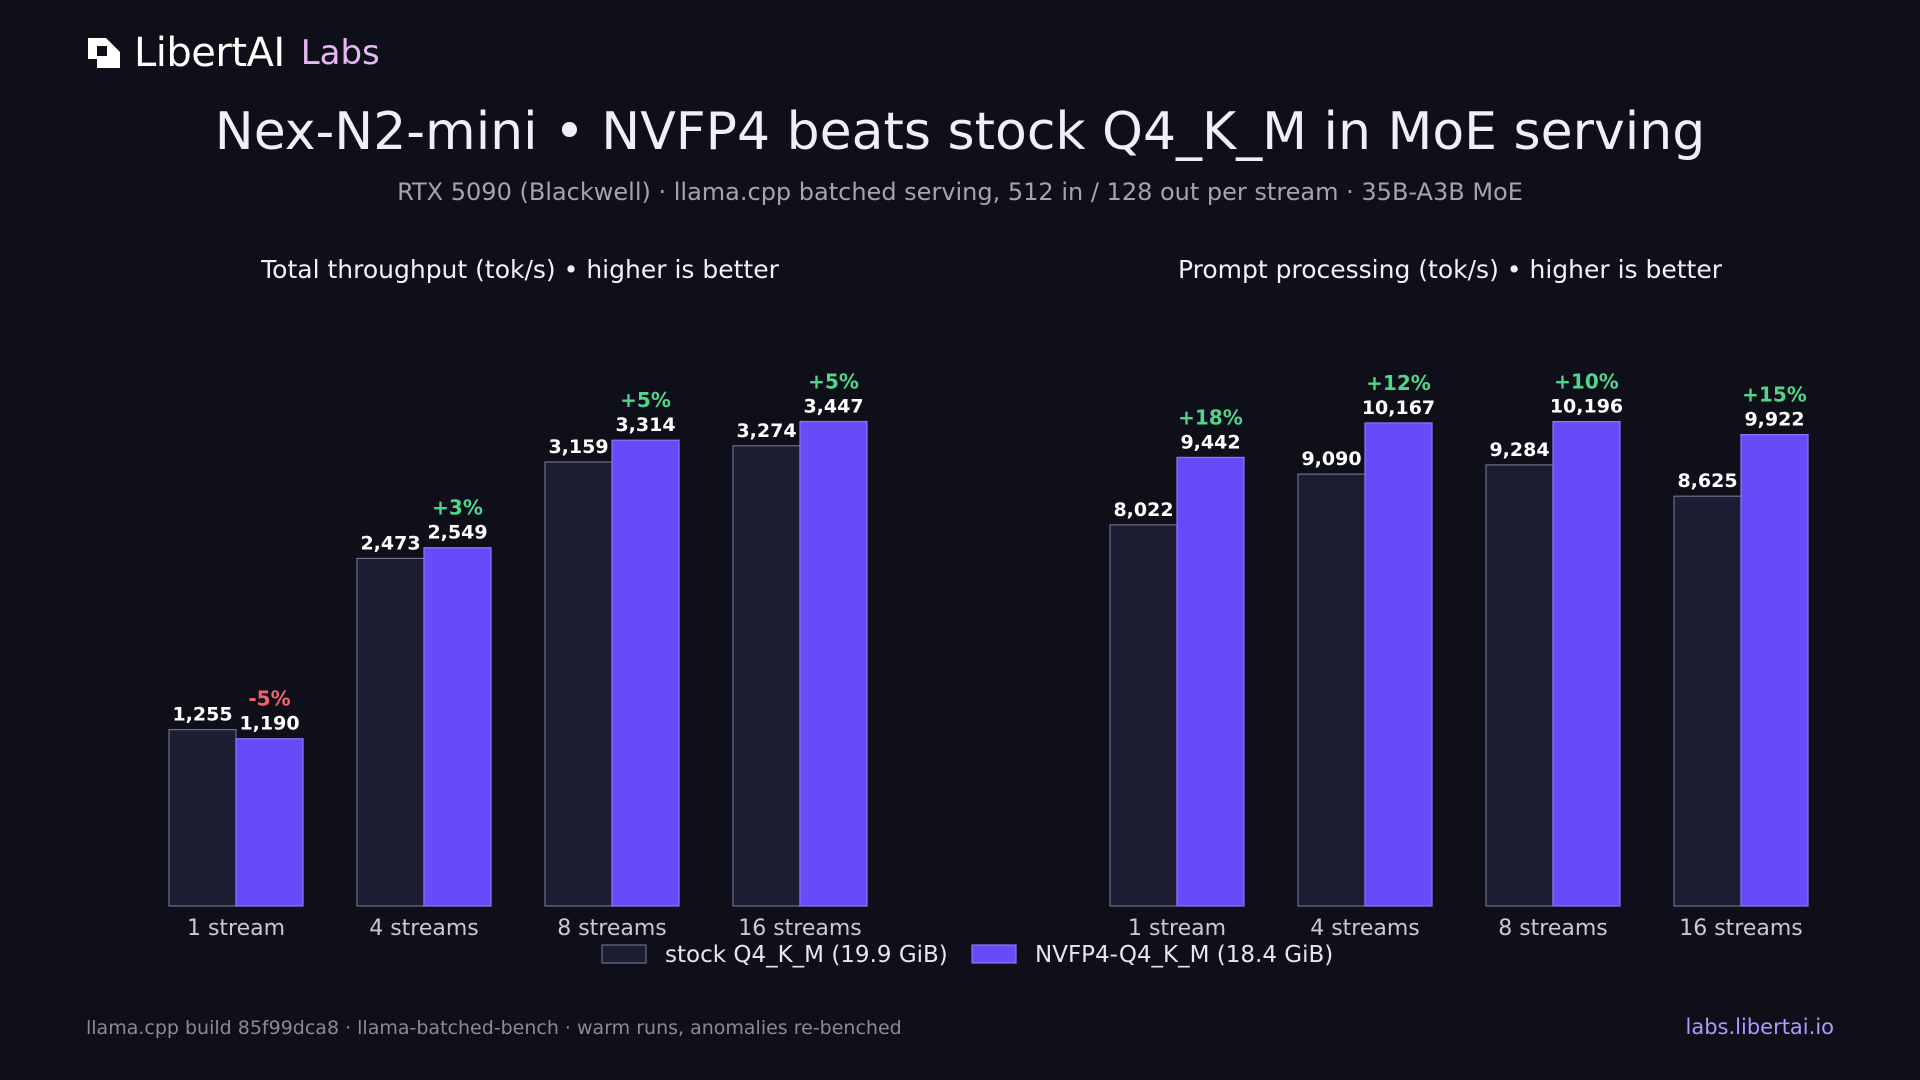 This screenshot has height=1080, width=1920. I want to click on delta-label-0-0: -5%, so click(269, 699).